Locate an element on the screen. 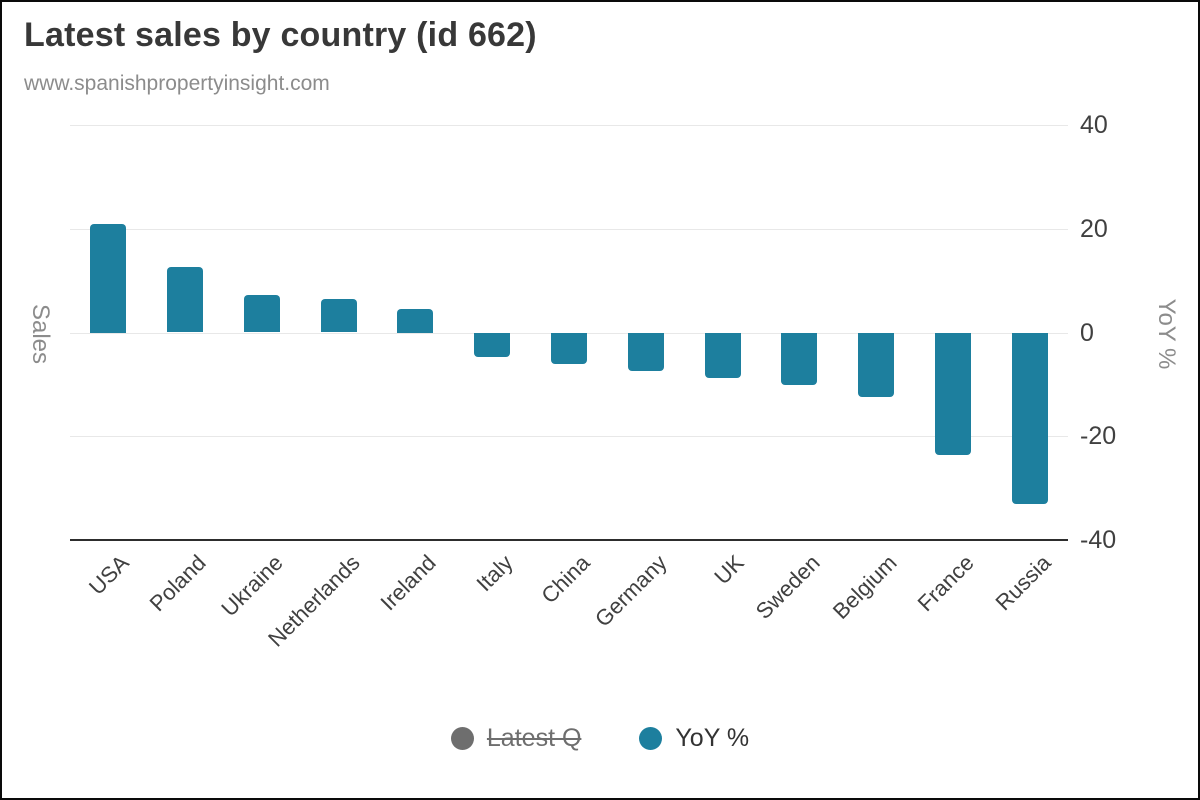 The width and height of the screenshot is (1200, 800). bar-sweden is located at coordinates (799, 358).